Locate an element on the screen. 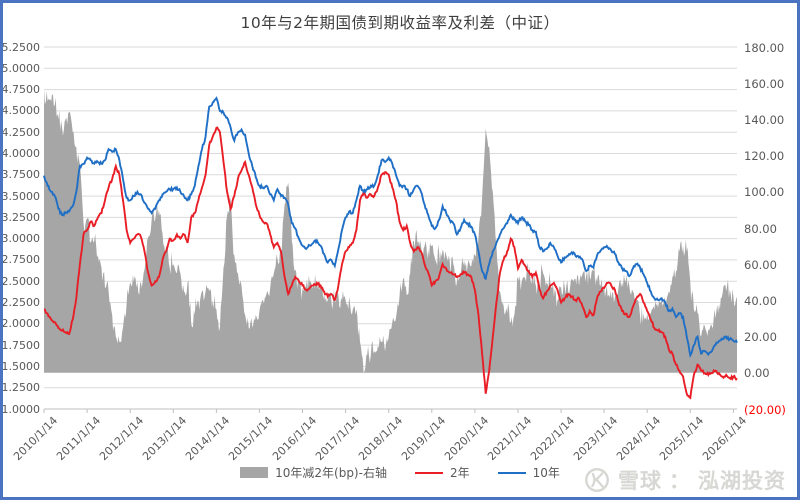 Image resolution: width=800 pixels, height=500 pixels. y-axis-label-left: 2.0000 is located at coordinates (21, 324).